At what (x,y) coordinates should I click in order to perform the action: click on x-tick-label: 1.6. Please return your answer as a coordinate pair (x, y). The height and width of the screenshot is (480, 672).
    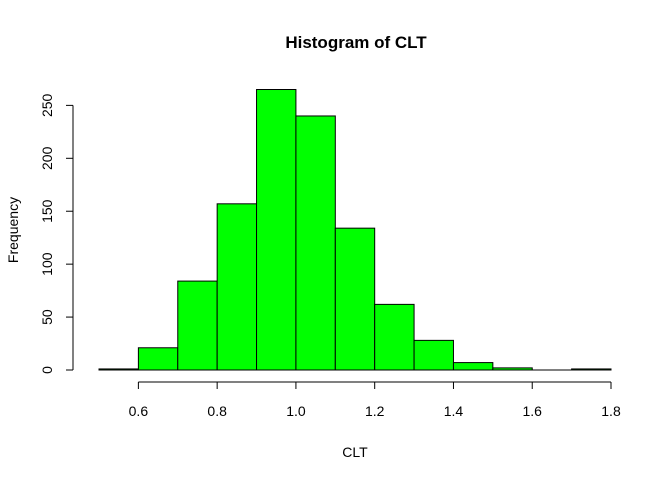
    Looking at the image, I should click on (532, 411).